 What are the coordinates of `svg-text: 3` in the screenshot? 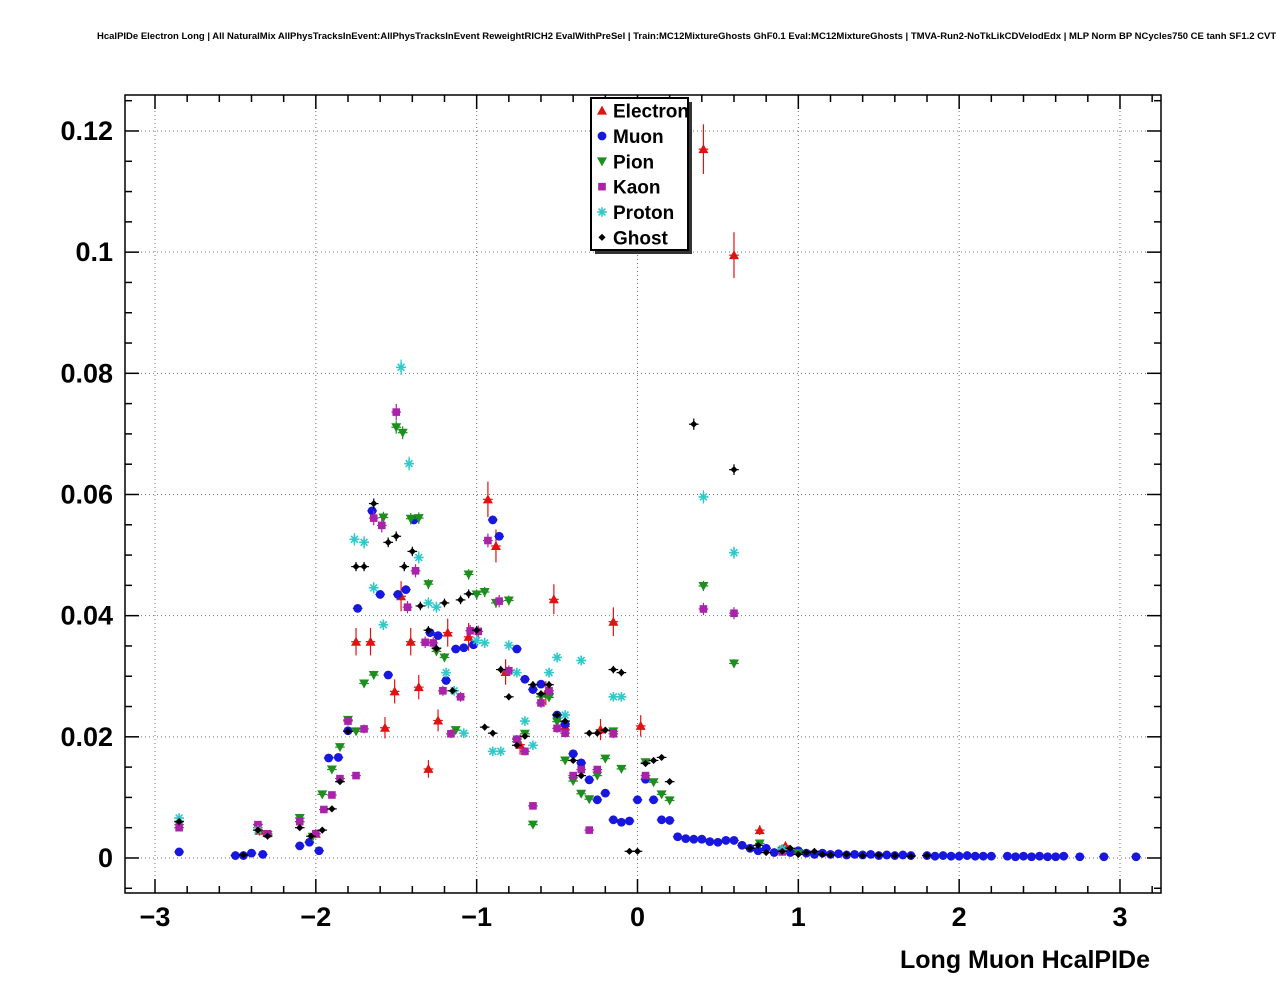 It's located at (1119, 917).